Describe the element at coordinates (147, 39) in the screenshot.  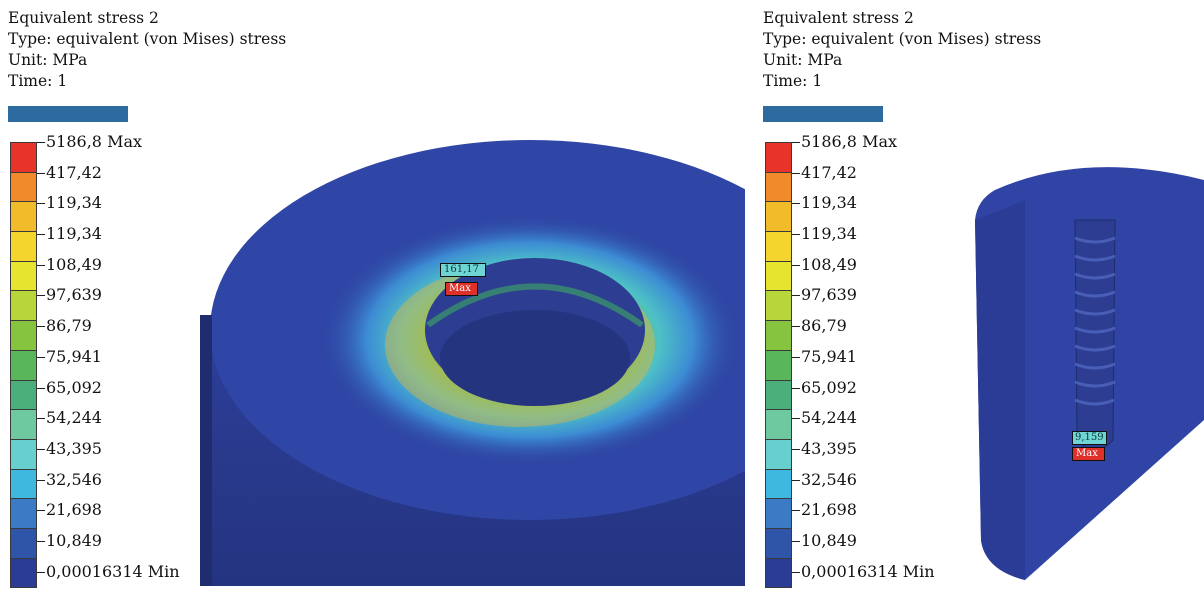
I see `result-type: Type: equivalent (von Mises) stress` at that location.